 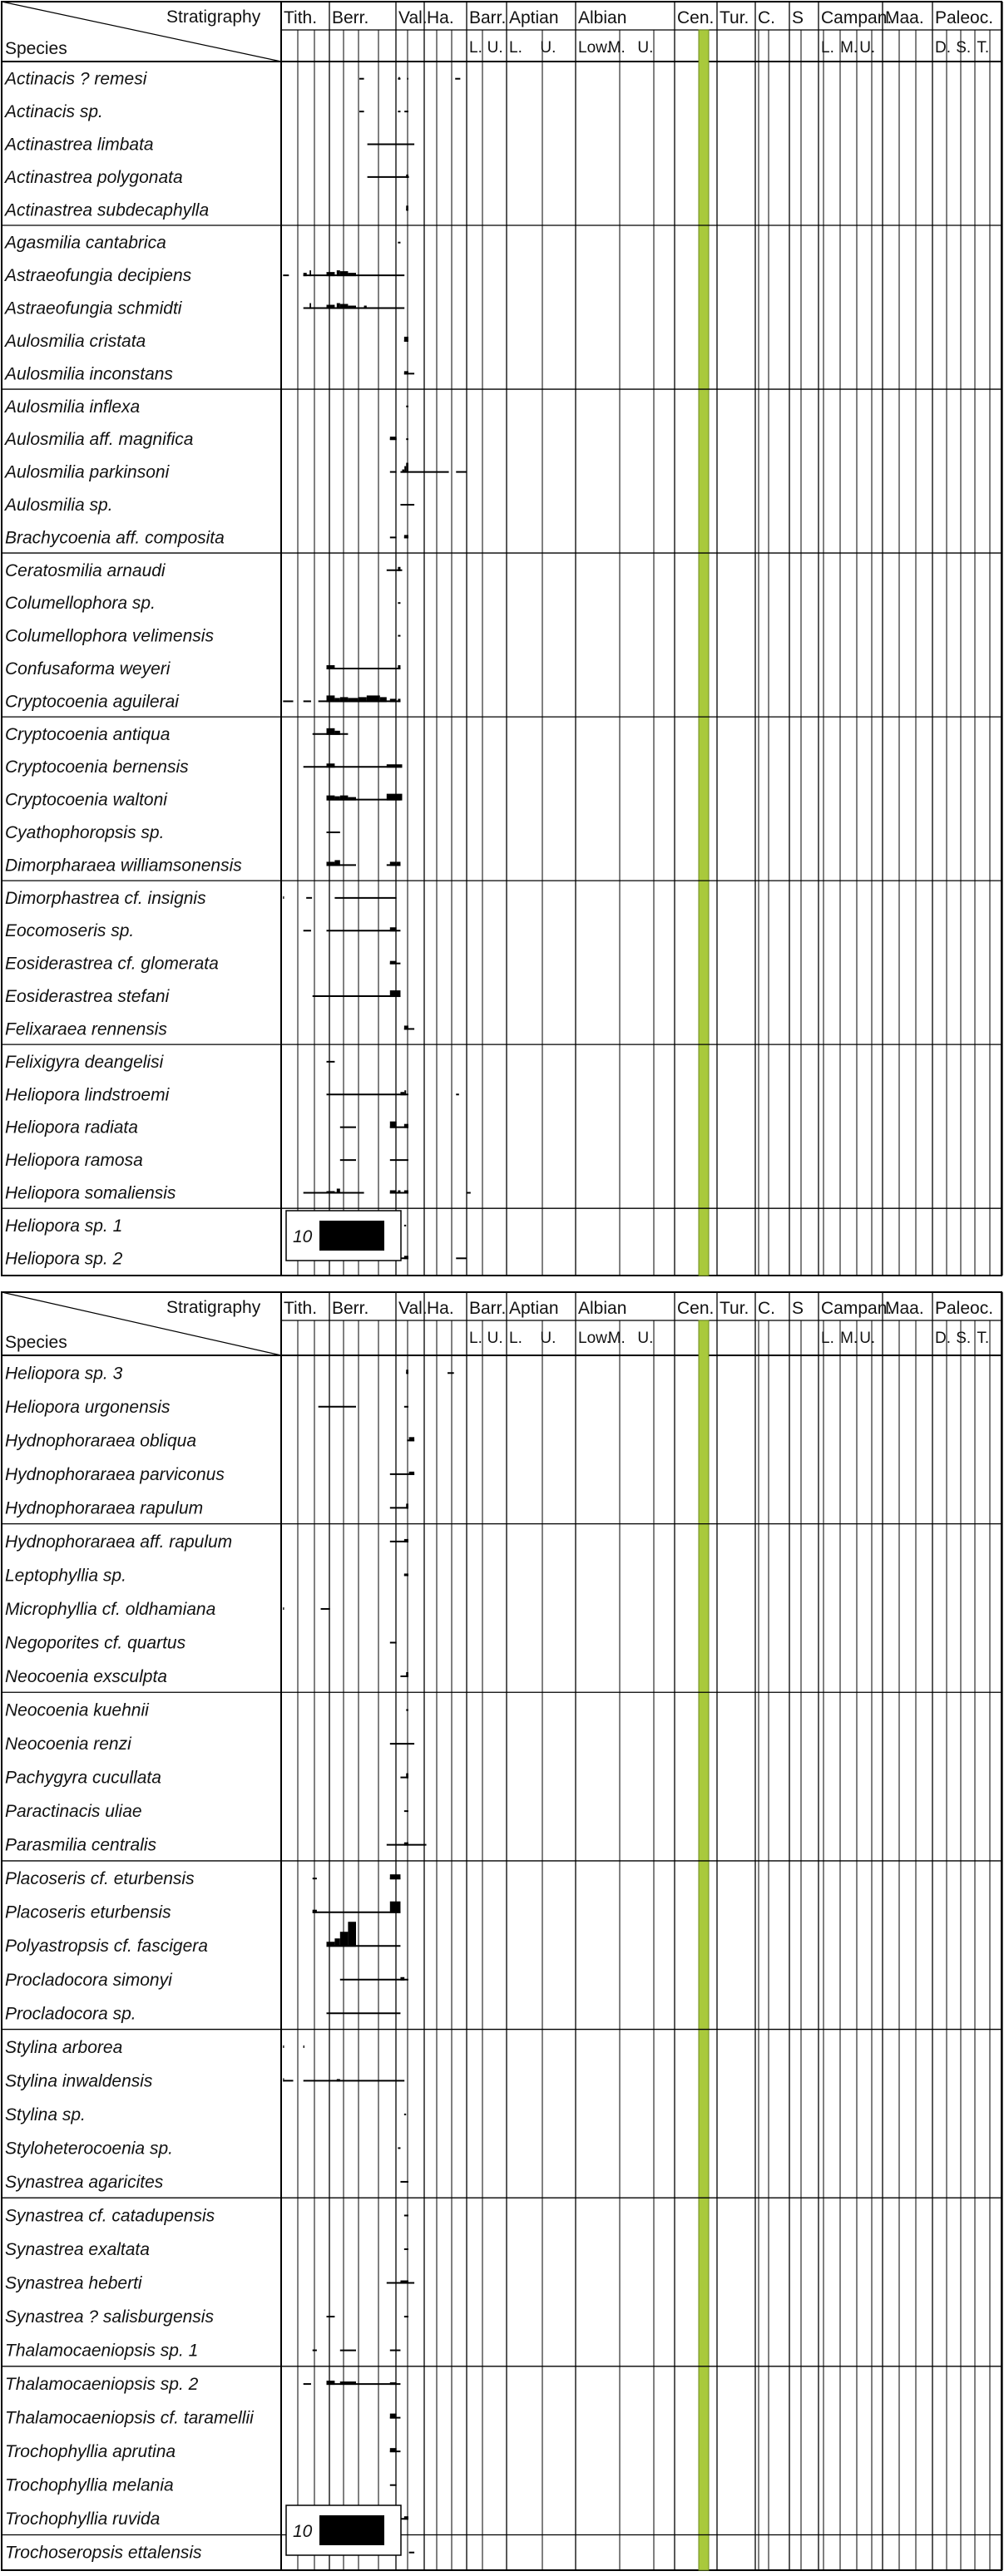 What do you see at coordinates (766, 1308) in the screenshot?
I see `stage-label: C.` at bounding box center [766, 1308].